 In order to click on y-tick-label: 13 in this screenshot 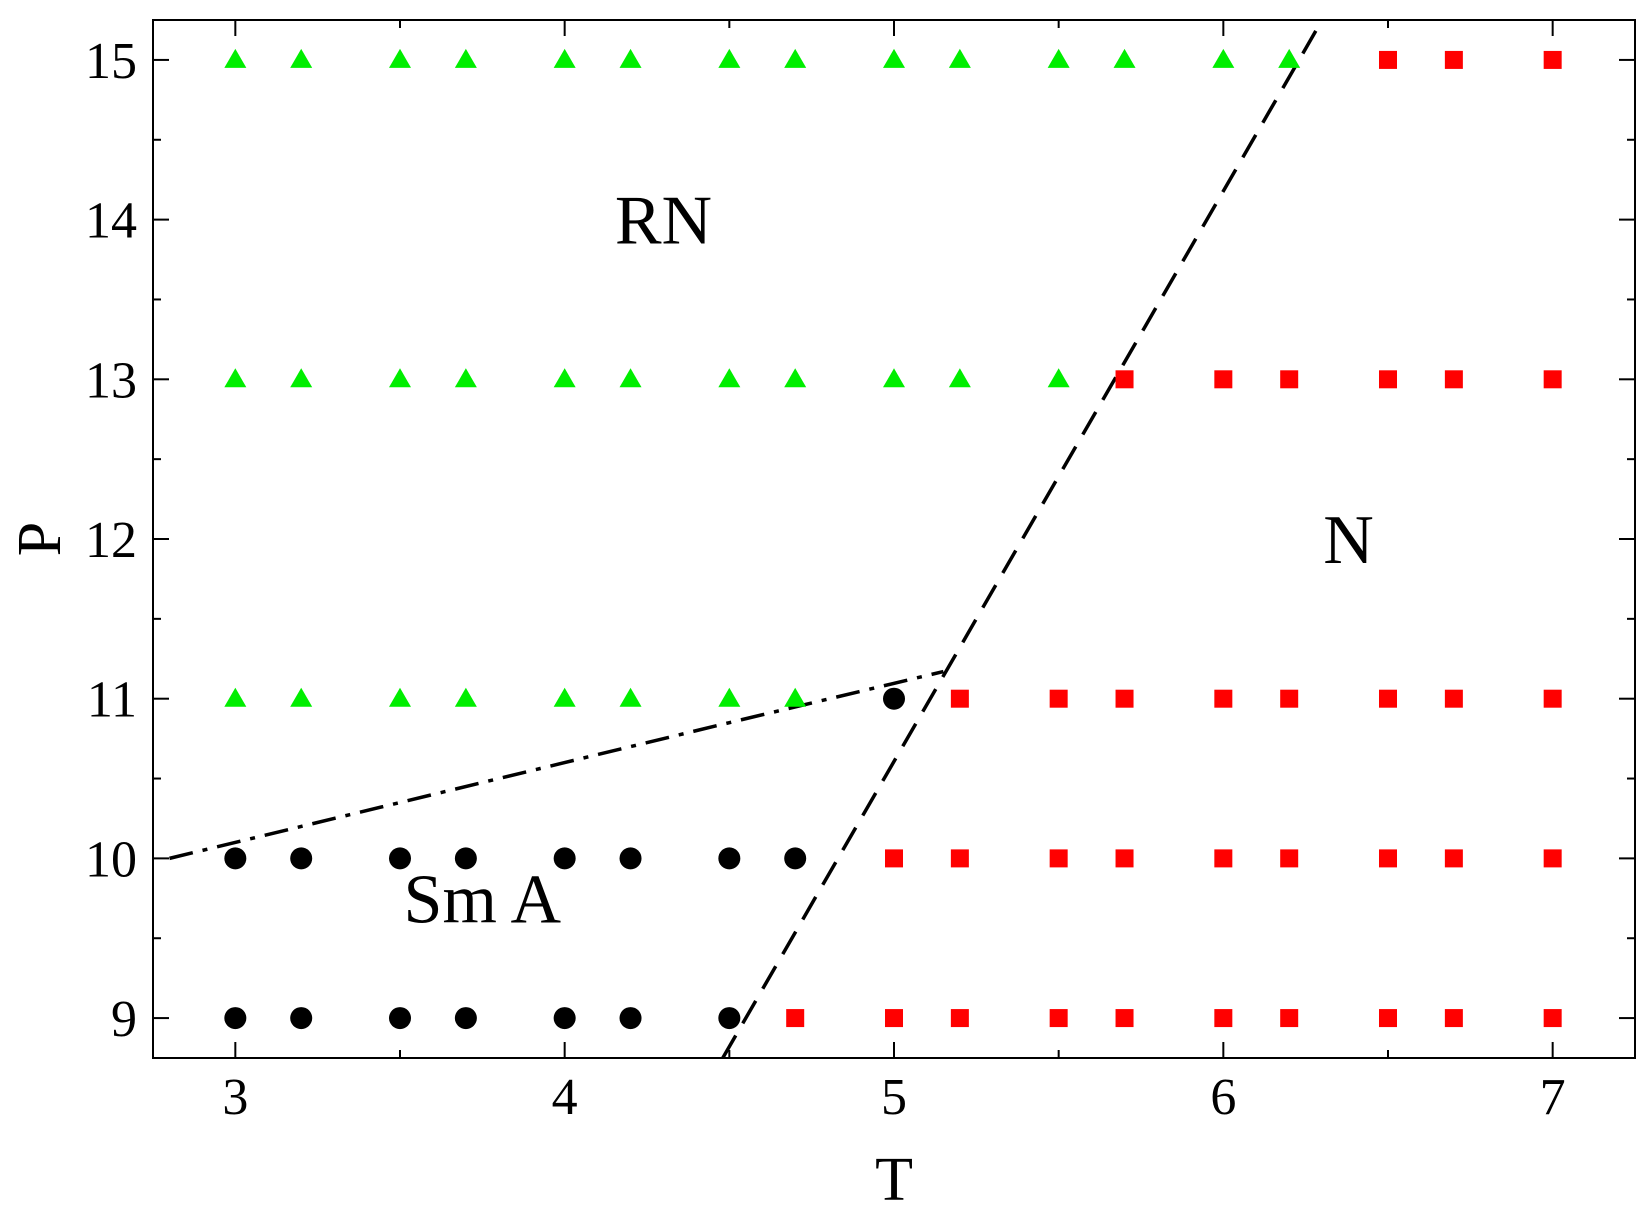, I will do `click(111, 380)`.